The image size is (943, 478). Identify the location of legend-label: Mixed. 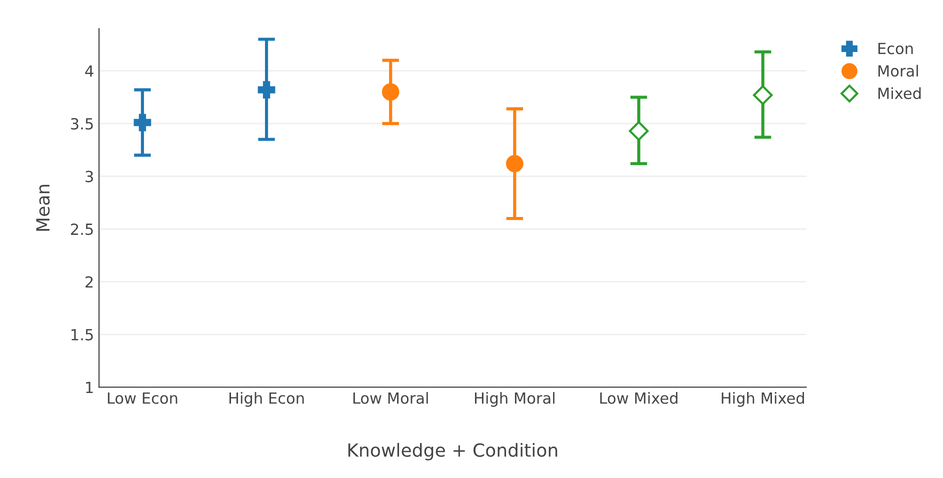
(899, 93).